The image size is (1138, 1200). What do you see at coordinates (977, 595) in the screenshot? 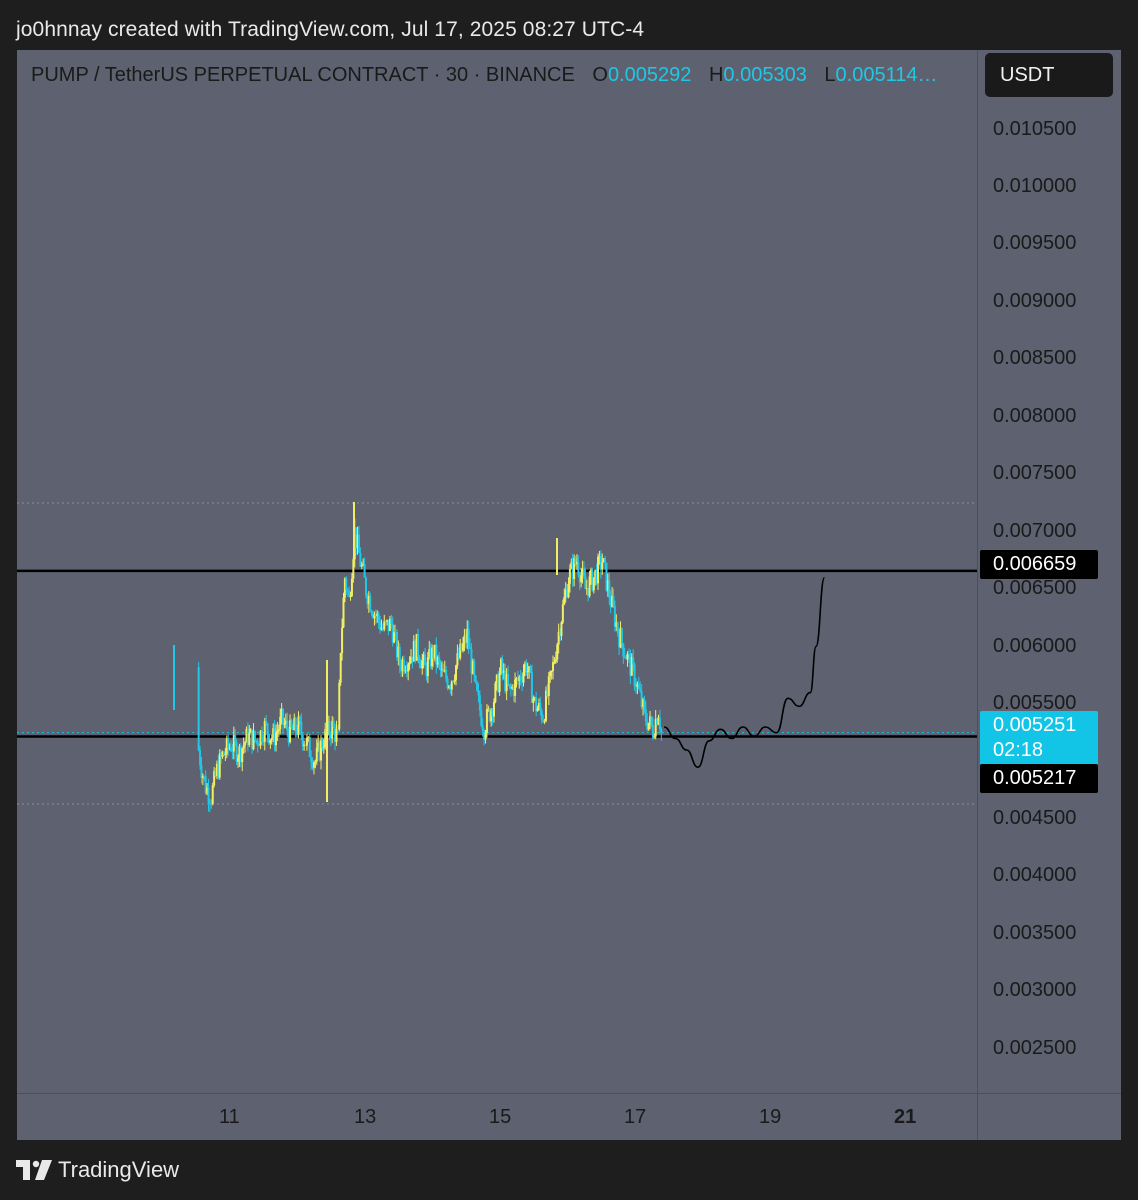
I see `price-axis-divider` at bounding box center [977, 595].